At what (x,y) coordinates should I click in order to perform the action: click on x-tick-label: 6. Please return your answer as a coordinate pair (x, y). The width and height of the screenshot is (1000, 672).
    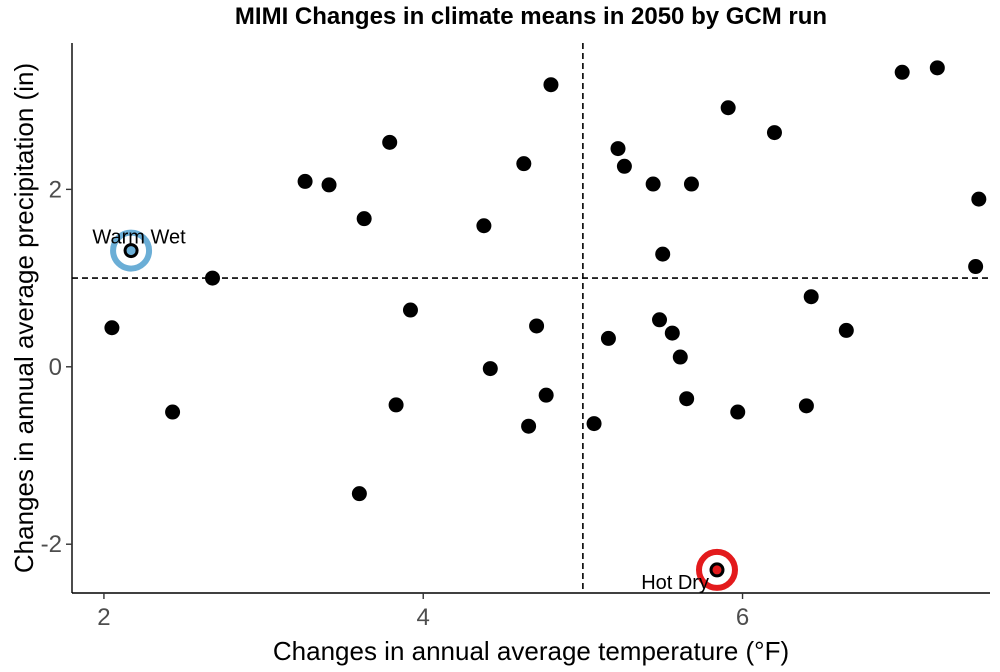
    Looking at the image, I should click on (742, 617).